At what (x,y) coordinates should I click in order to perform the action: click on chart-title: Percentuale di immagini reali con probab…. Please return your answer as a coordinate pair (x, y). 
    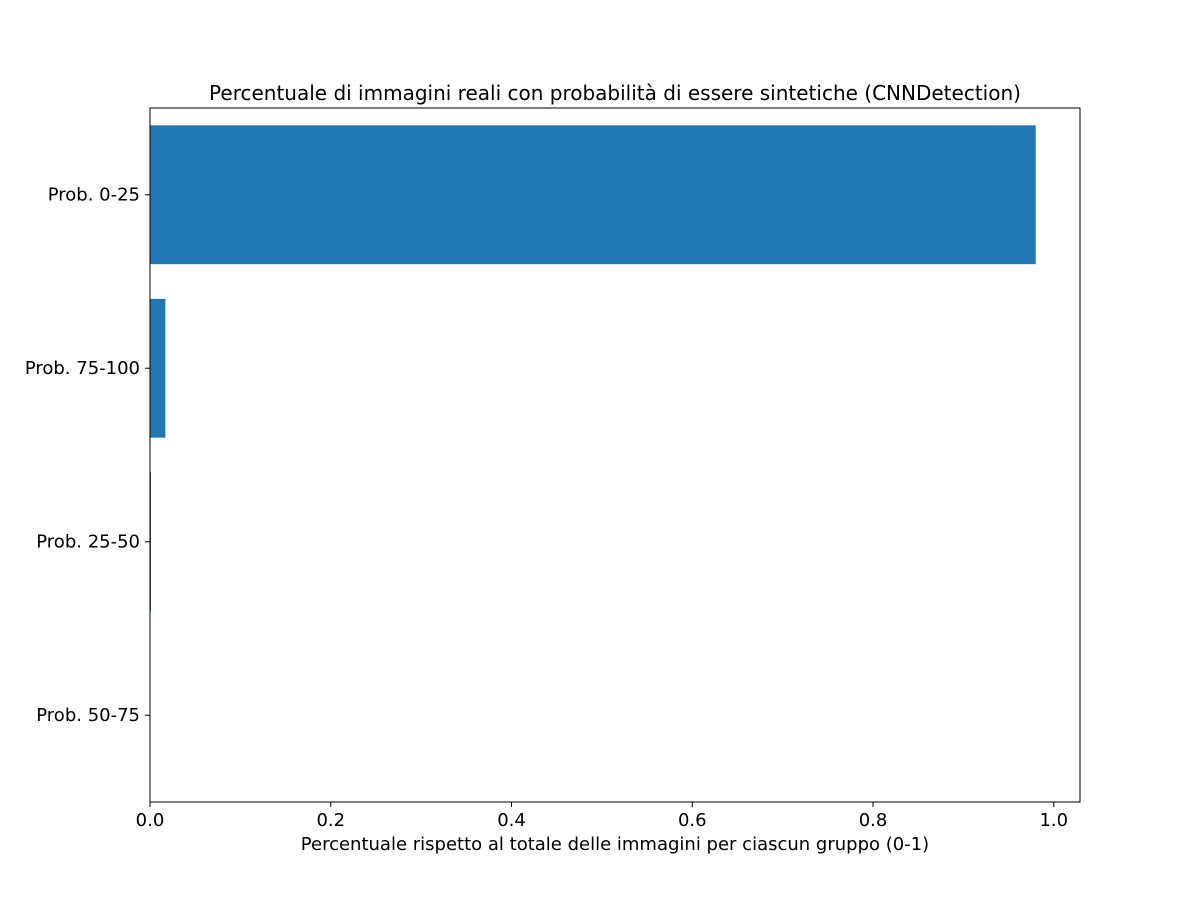
    Looking at the image, I should click on (615, 93).